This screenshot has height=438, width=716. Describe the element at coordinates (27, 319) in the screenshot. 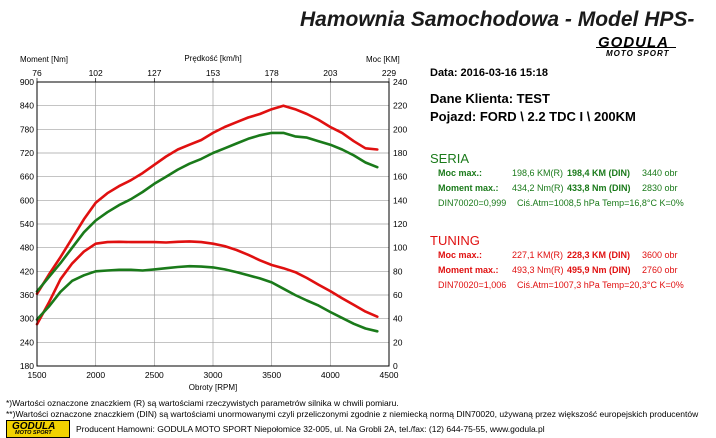

I see `y-left-tick-label: 300` at that location.